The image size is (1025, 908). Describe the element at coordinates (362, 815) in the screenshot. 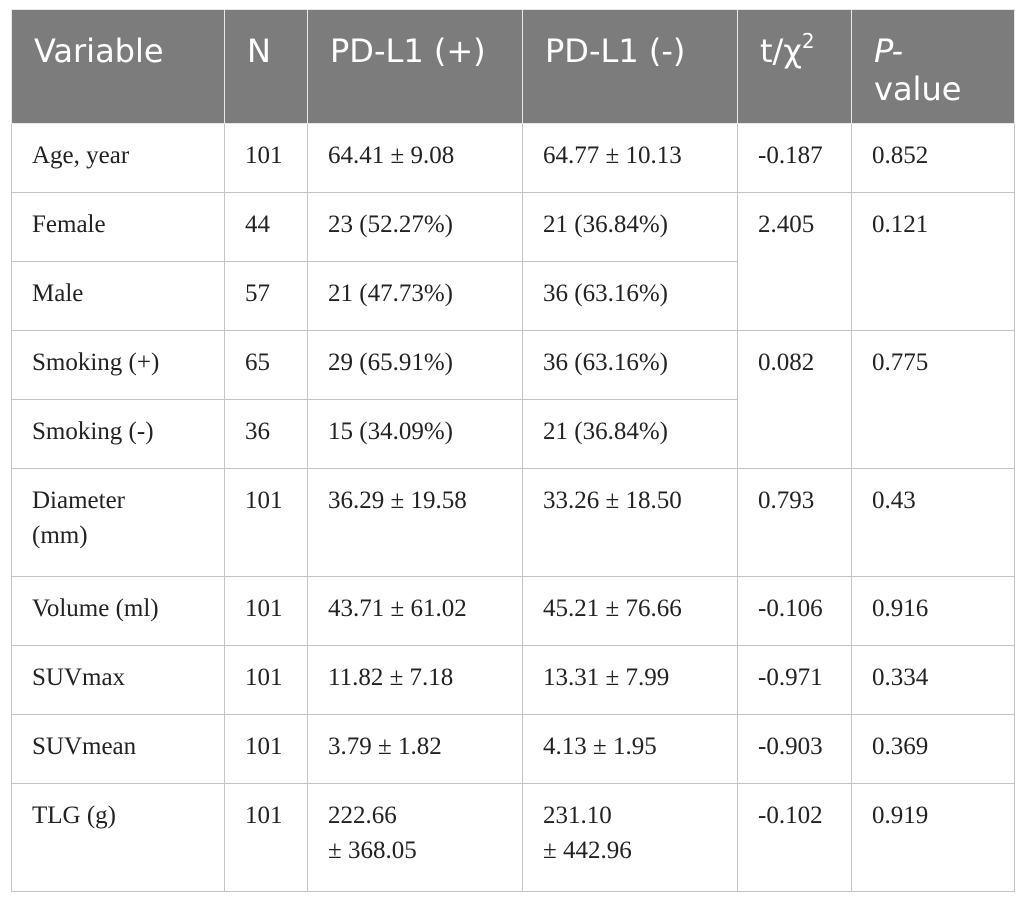

I see `value-line: 222.66` at that location.